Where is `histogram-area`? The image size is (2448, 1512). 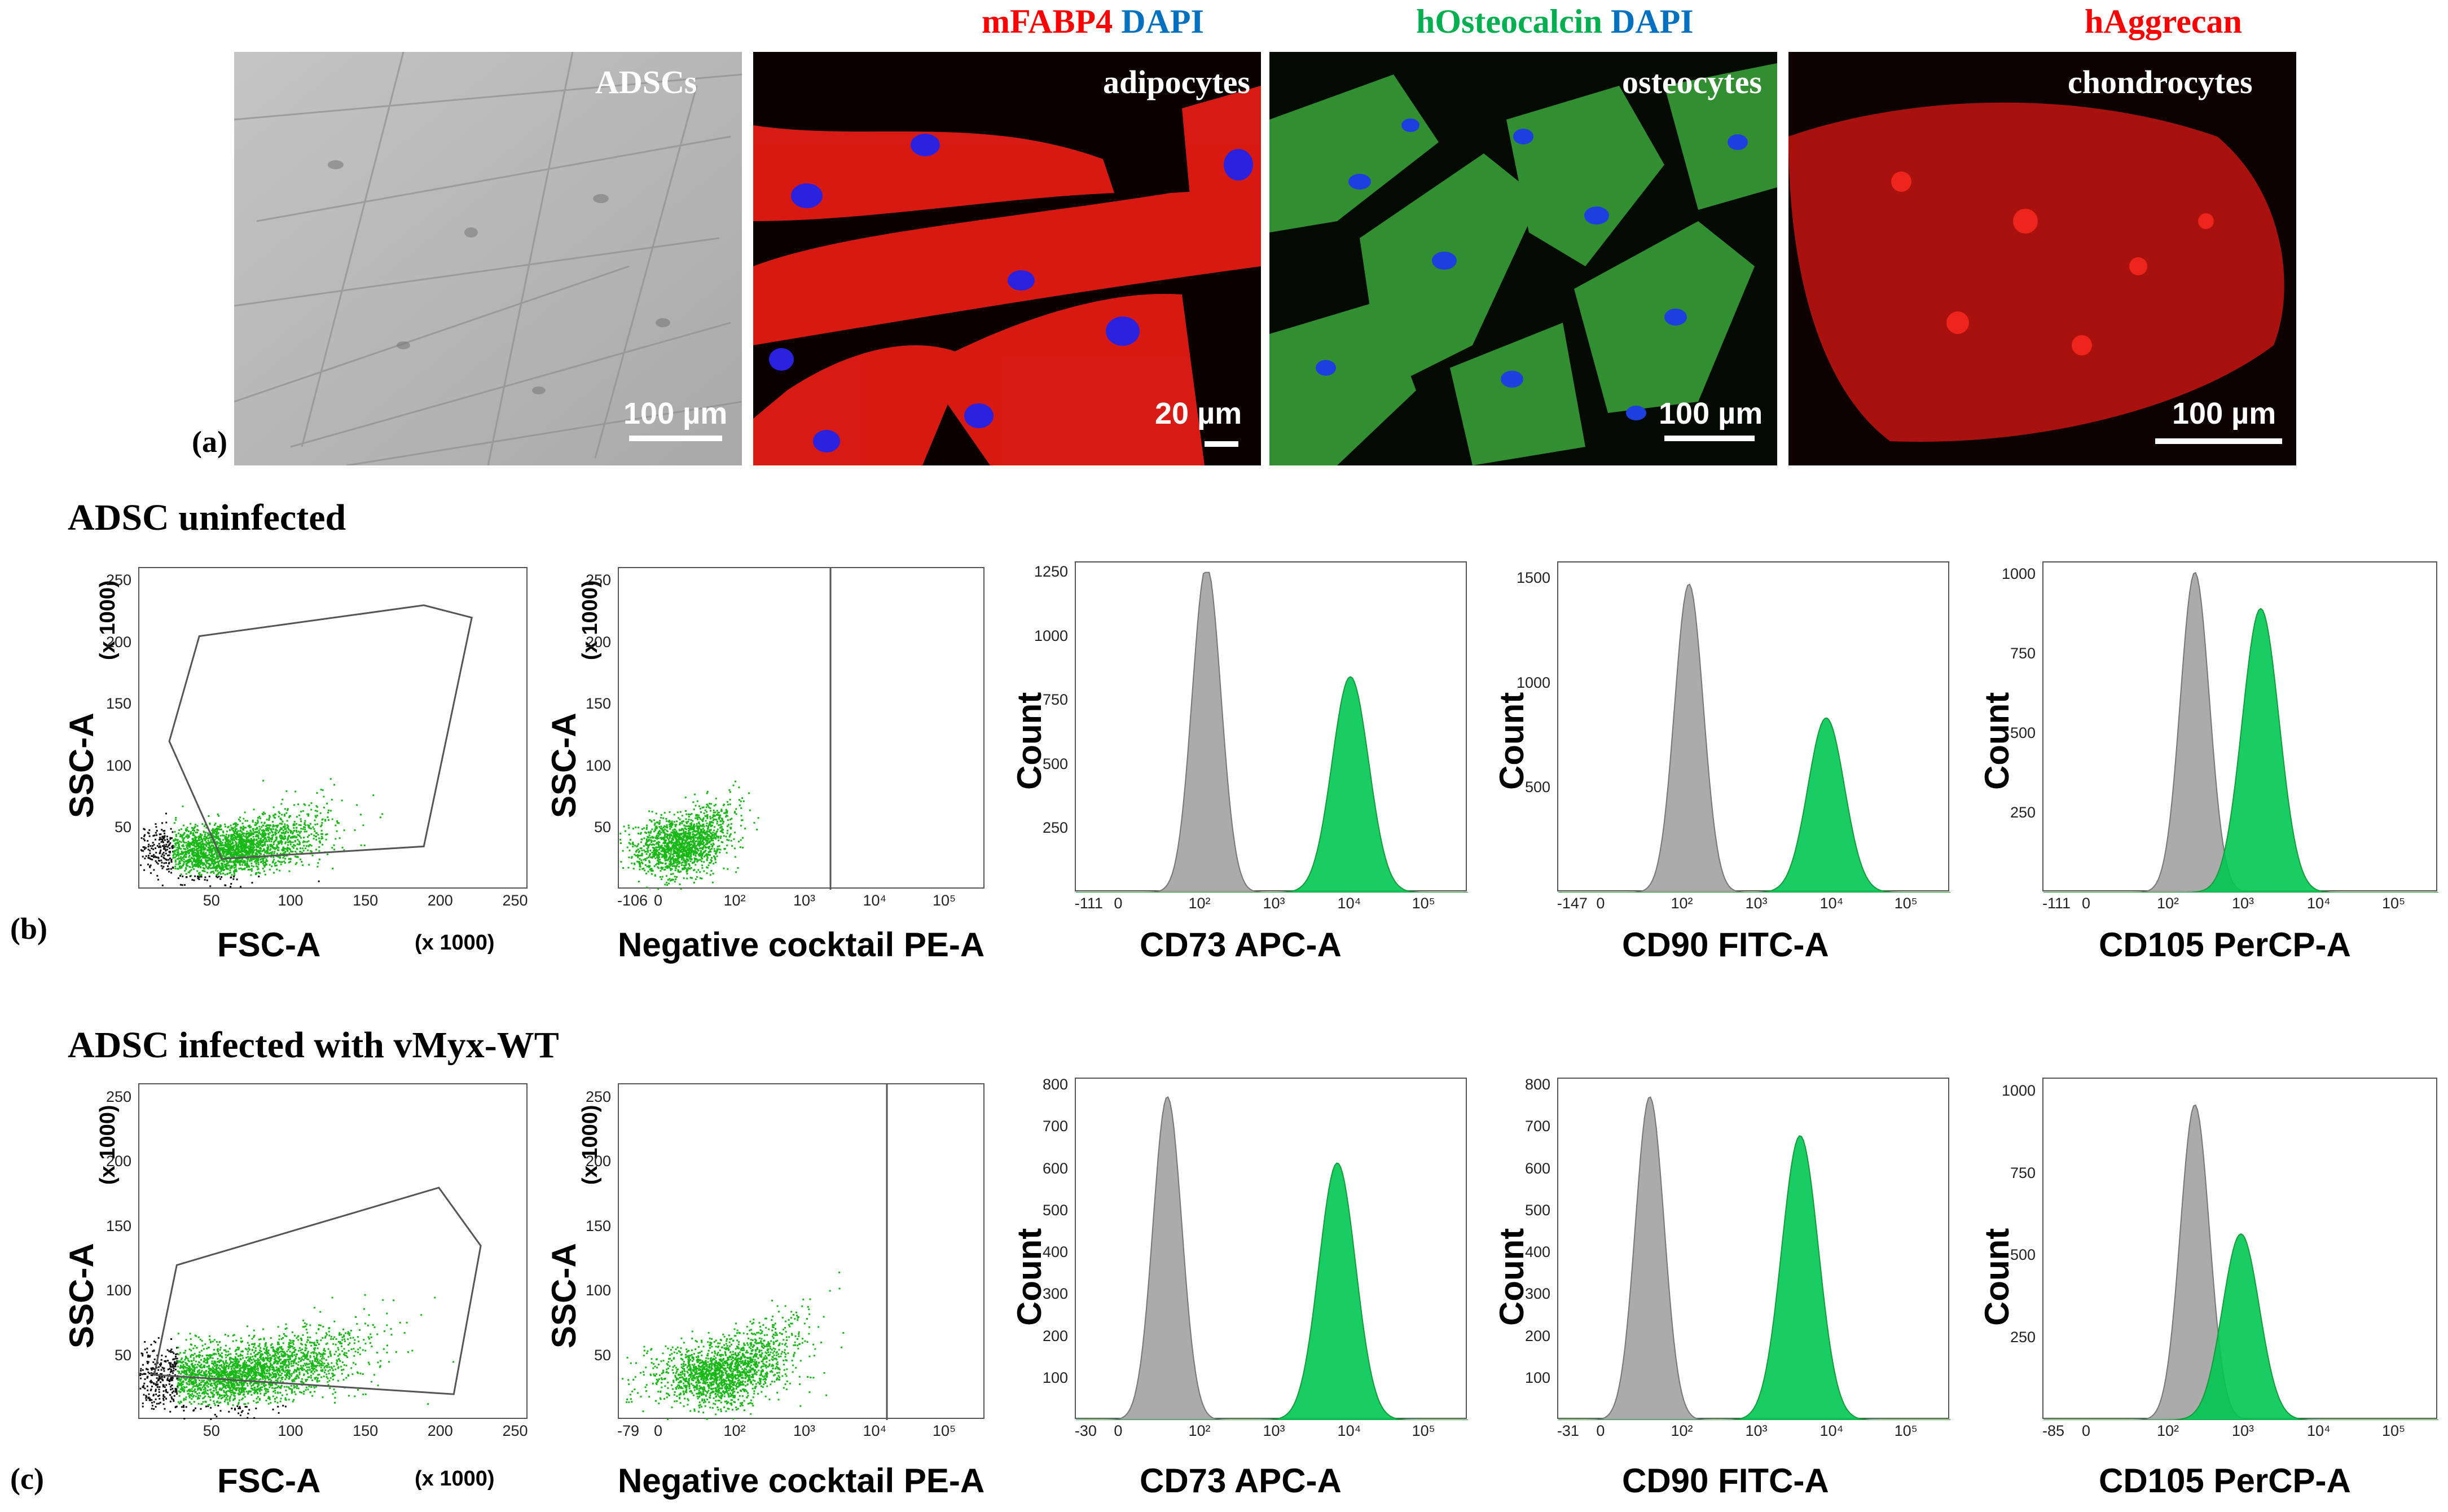
histogram-area is located at coordinates (1754, 738).